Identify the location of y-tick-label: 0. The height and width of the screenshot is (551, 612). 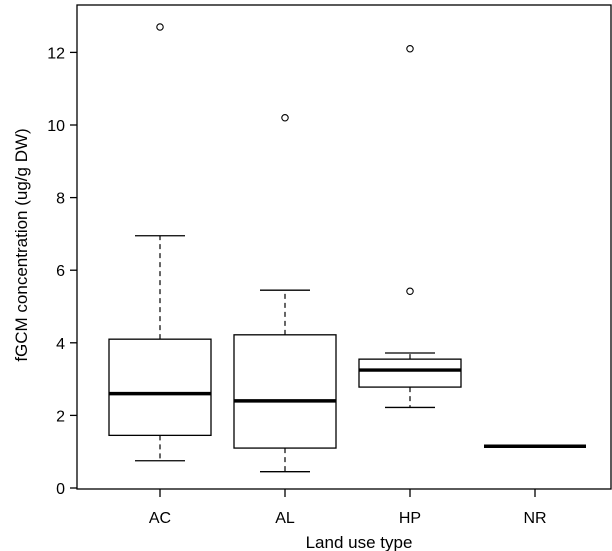
(60, 489).